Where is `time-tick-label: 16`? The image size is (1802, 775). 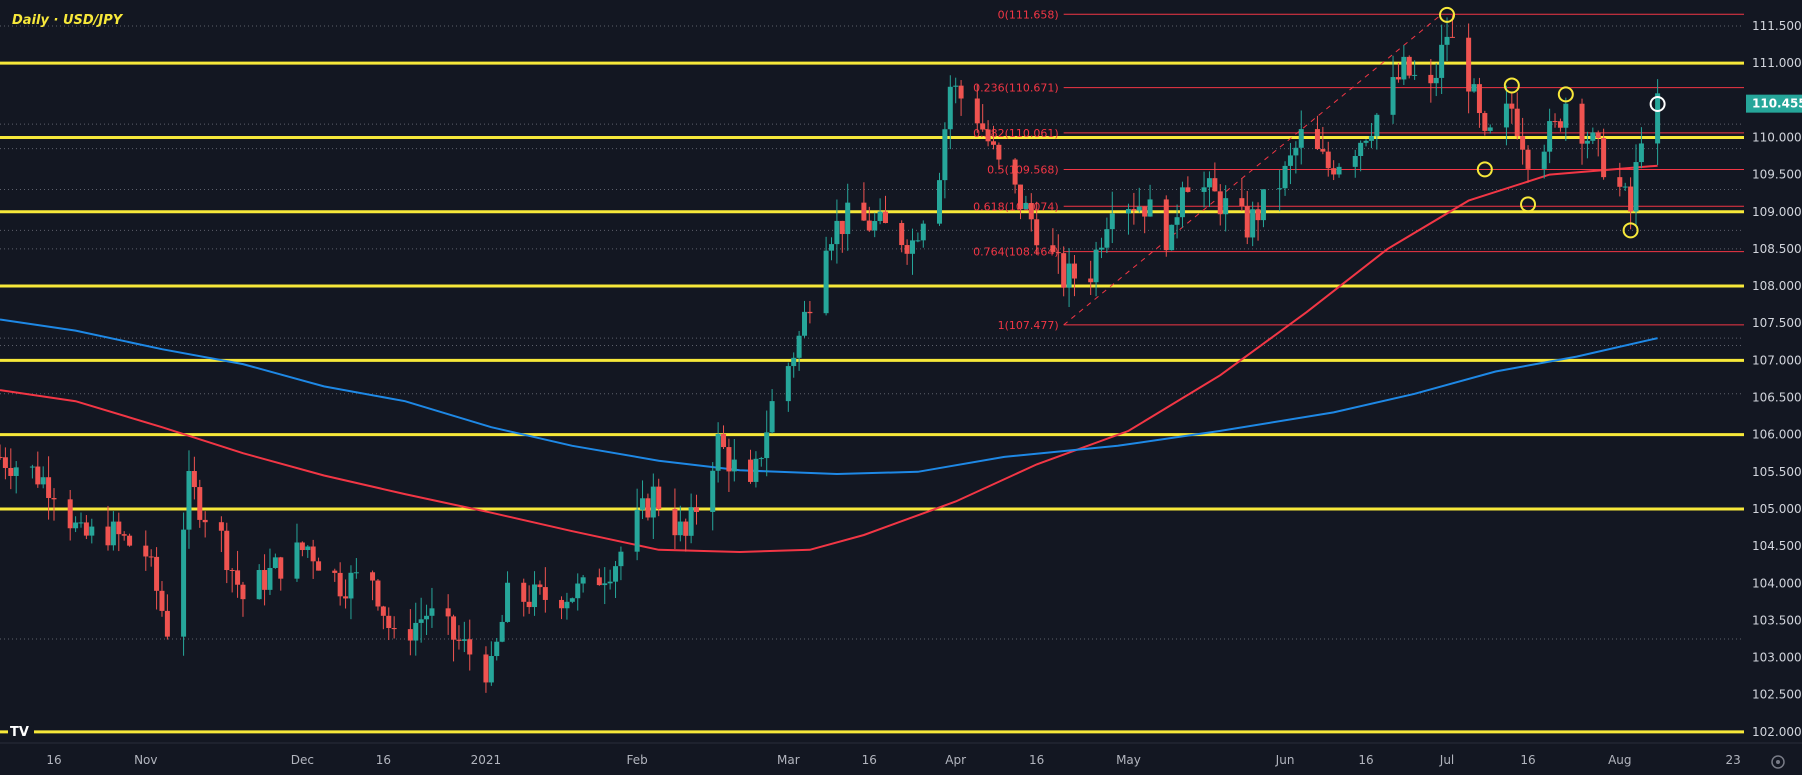 time-tick-label: 16 is located at coordinates (1365, 760).